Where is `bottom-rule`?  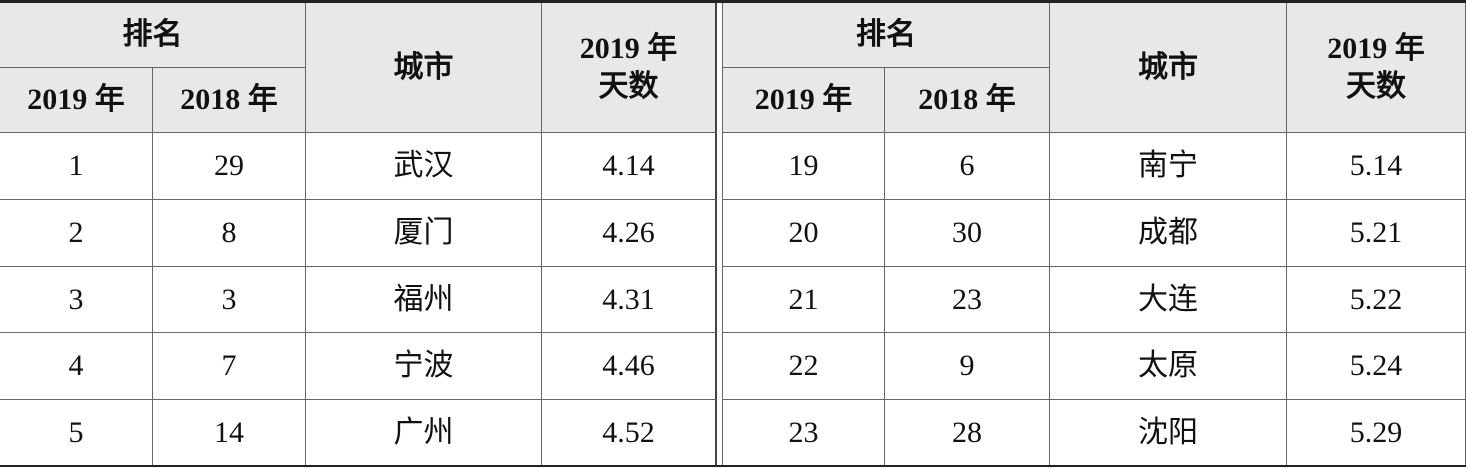
bottom-rule is located at coordinates (733, 466).